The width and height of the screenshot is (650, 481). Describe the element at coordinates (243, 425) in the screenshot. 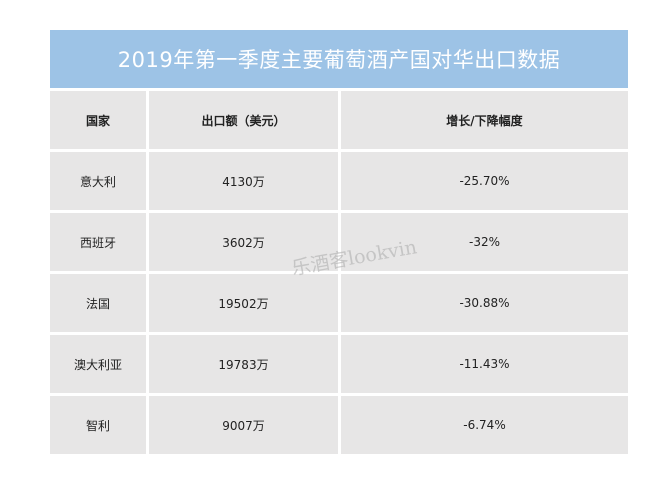

I see `export-value-cell: 9007万` at that location.